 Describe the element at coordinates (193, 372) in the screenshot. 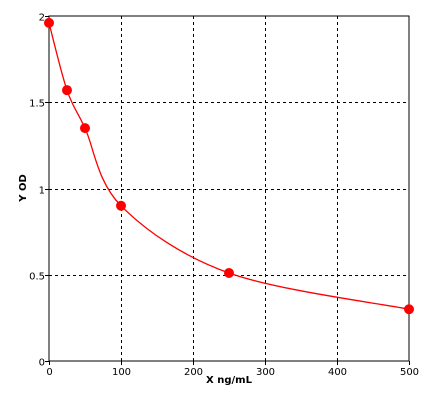

I see `x-tick-label: 200` at that location.